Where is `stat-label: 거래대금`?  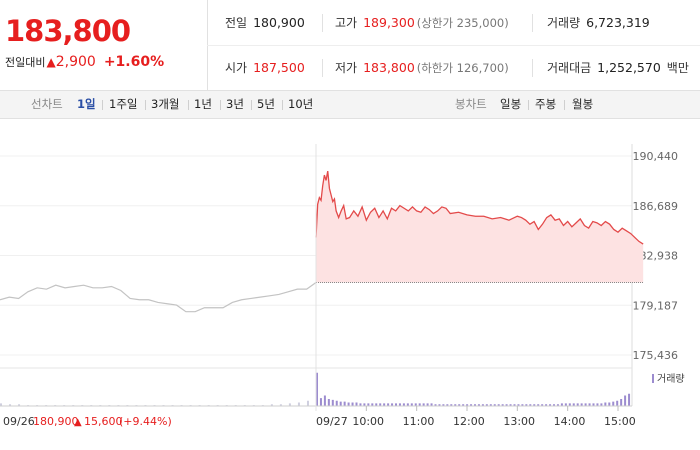
stat-label: 거래대금 is located at coordinates (569, 68).